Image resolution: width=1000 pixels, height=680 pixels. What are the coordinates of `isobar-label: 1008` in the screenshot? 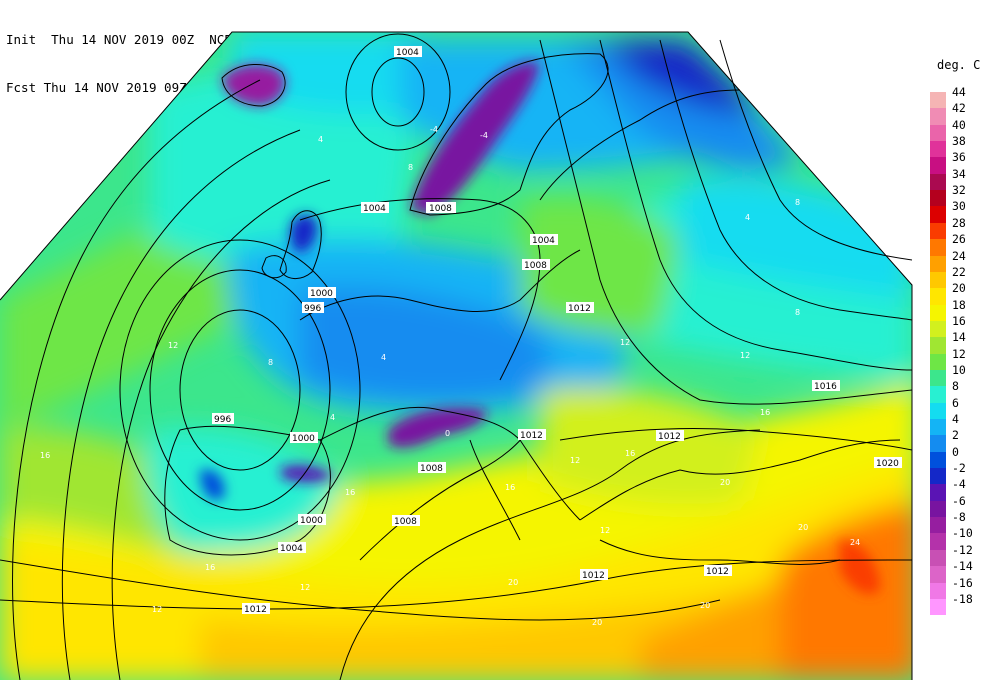 It's located at (406, 521).